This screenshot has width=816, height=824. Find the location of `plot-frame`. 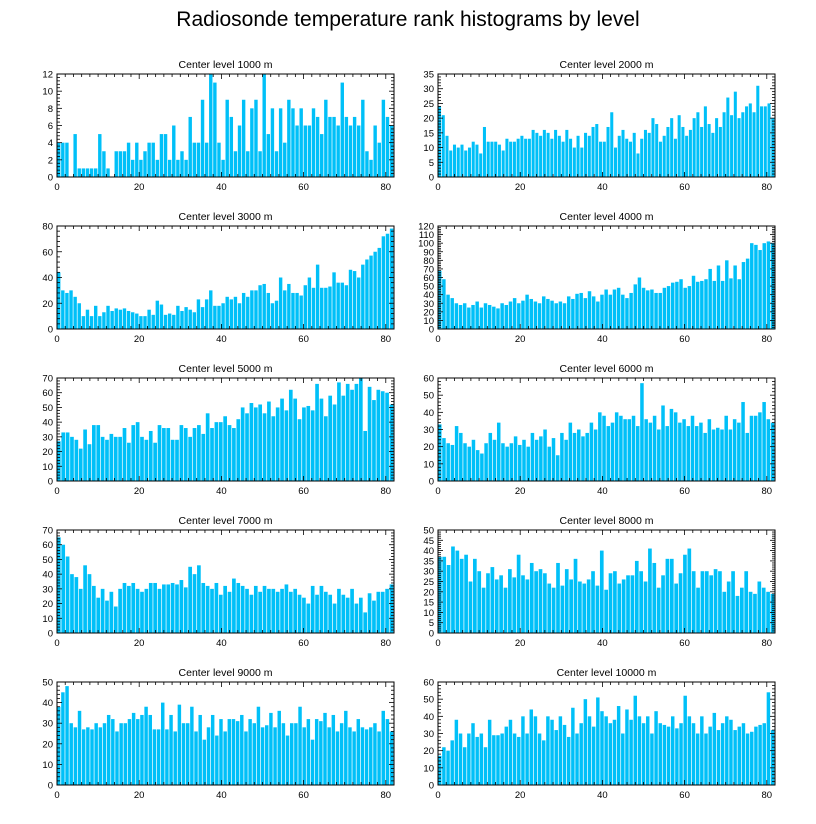

plot-frame is located at coordinates (225, 429).